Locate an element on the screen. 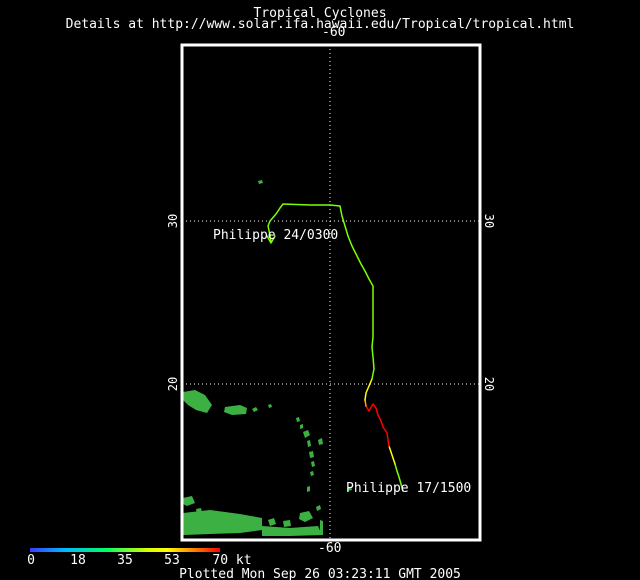  land-guadeloupe is located at coordinates (306, 434).